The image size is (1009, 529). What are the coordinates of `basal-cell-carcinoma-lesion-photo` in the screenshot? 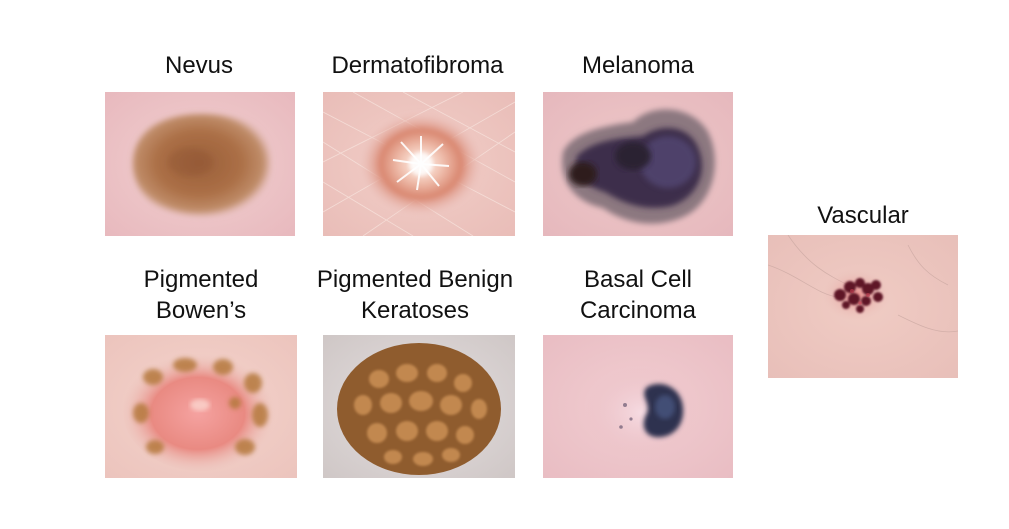 It's located at (638, 406).